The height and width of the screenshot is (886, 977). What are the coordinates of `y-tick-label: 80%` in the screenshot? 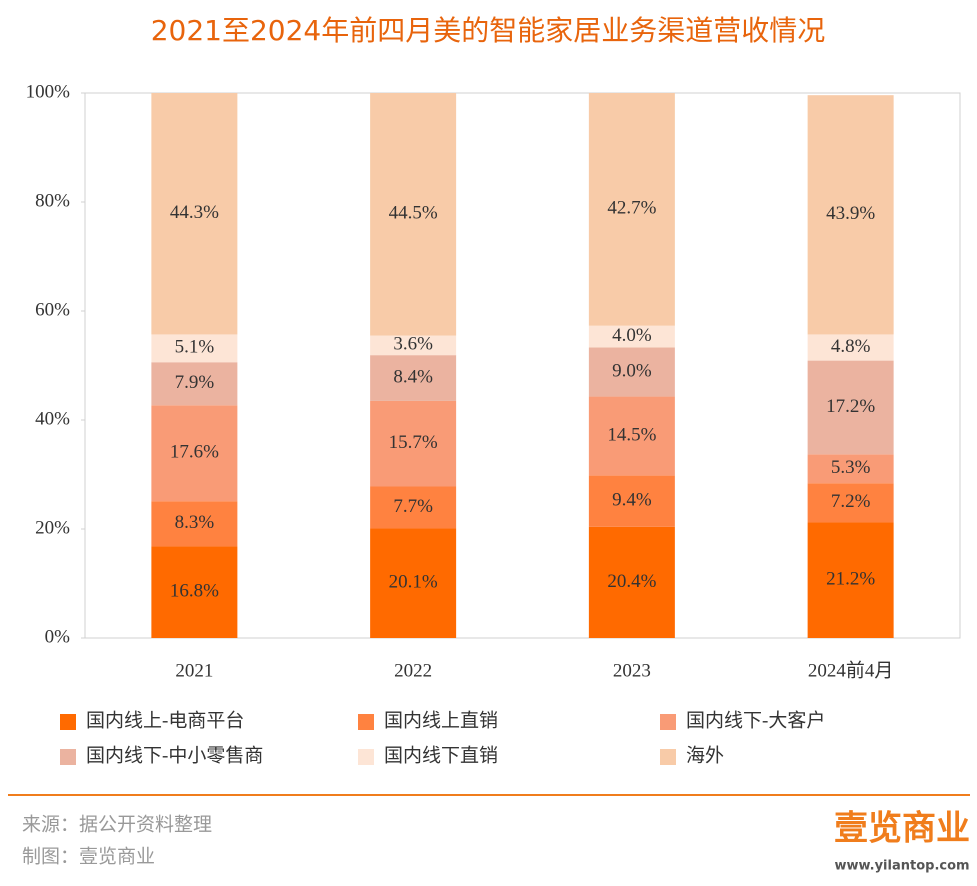 It's located at (52, 200).